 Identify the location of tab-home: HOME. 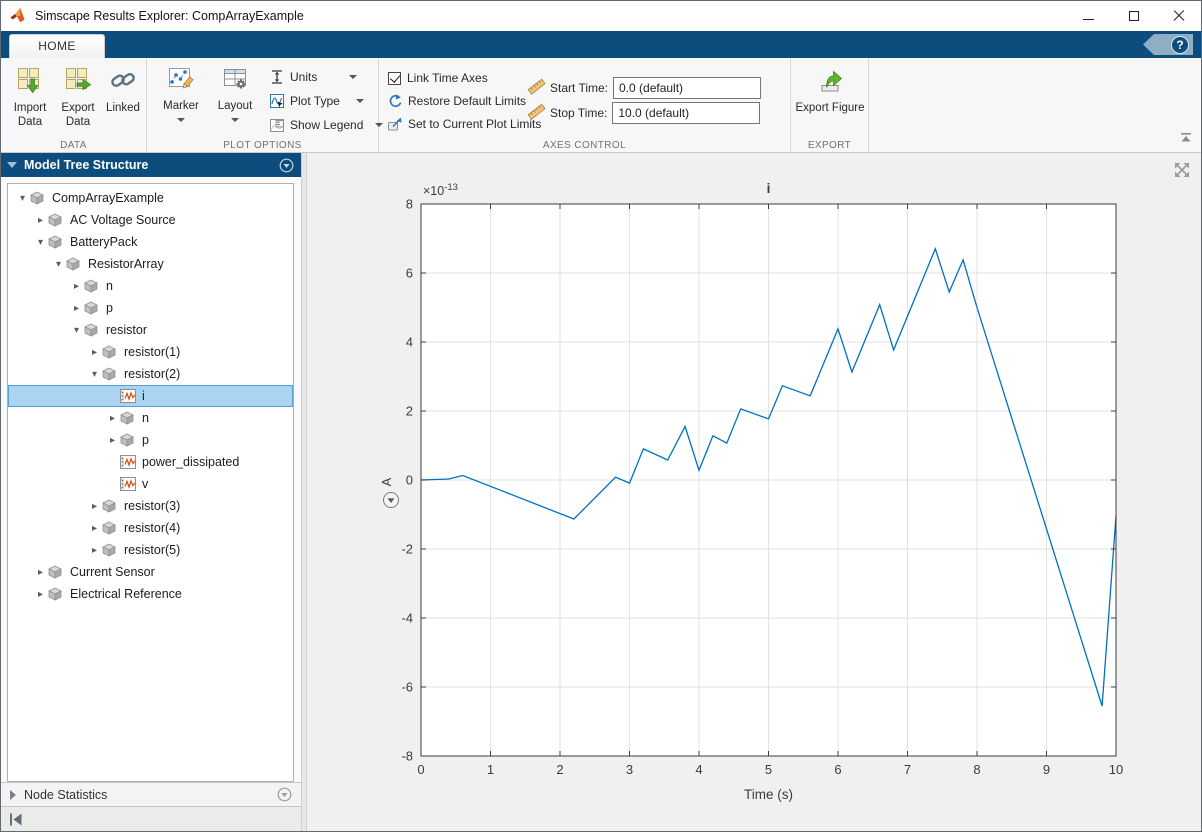
(57, 46).